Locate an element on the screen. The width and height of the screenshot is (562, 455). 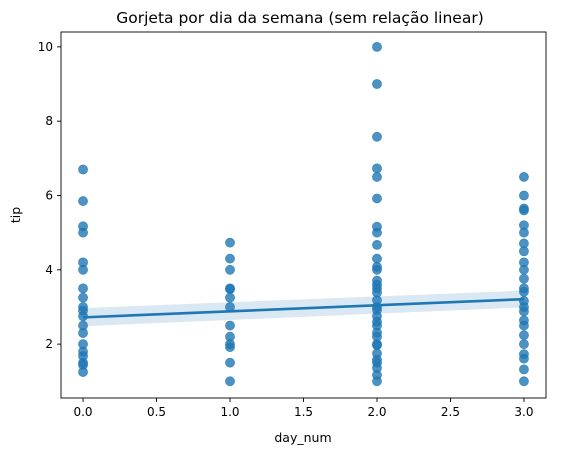
y-tick-label: 4 is located at coordinates (49, 270).